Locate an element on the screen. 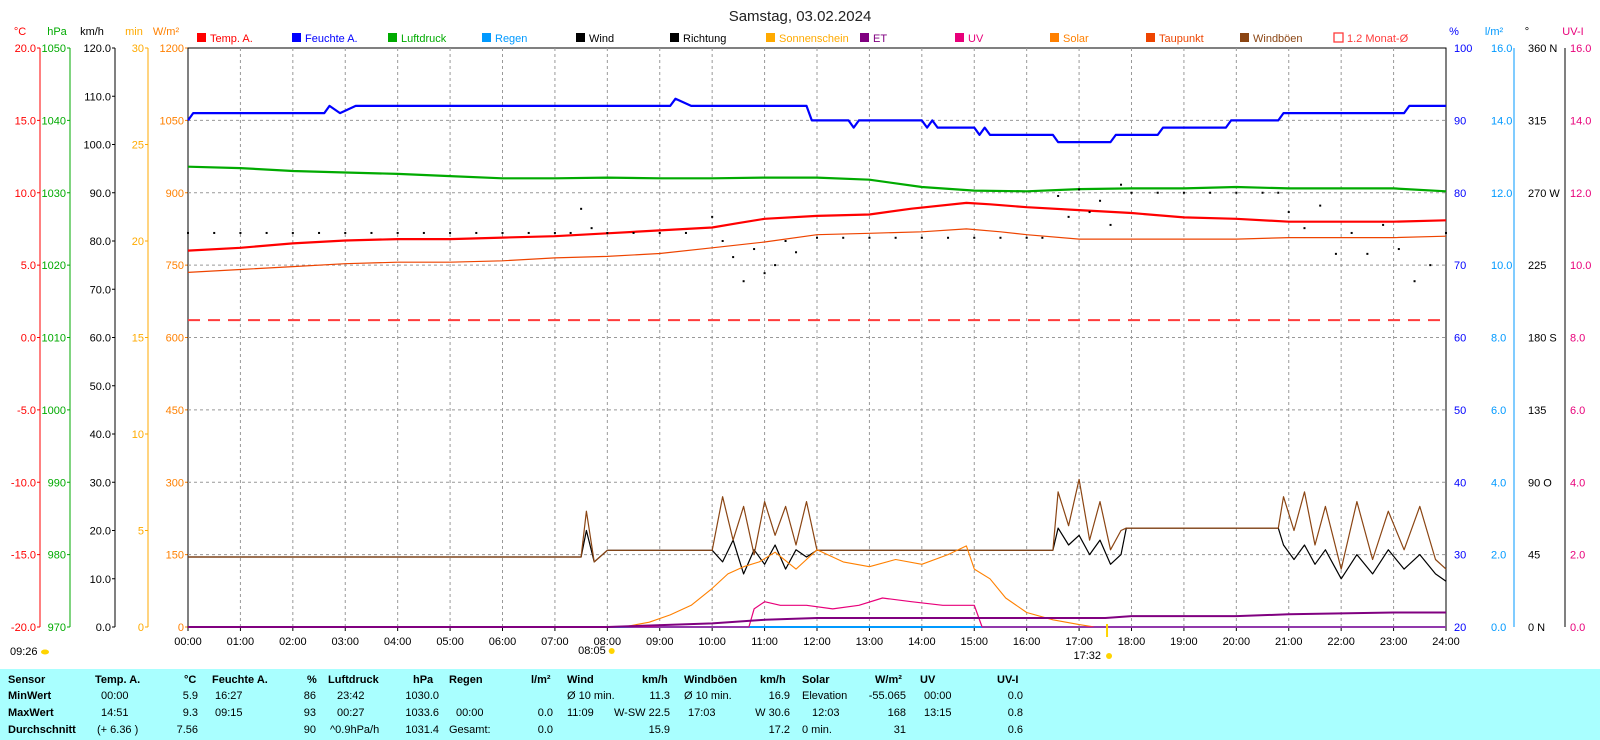  stats-header-sensor: Sensor is located at coordinates (27, 680).